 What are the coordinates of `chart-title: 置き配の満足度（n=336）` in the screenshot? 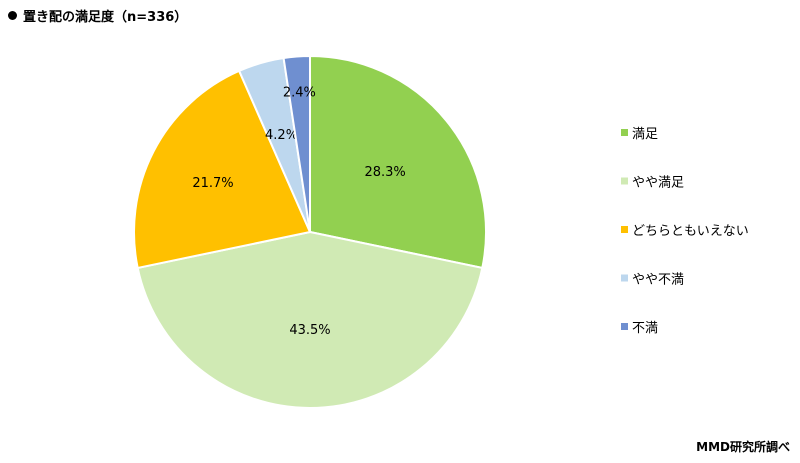 It's located at (97, 15).